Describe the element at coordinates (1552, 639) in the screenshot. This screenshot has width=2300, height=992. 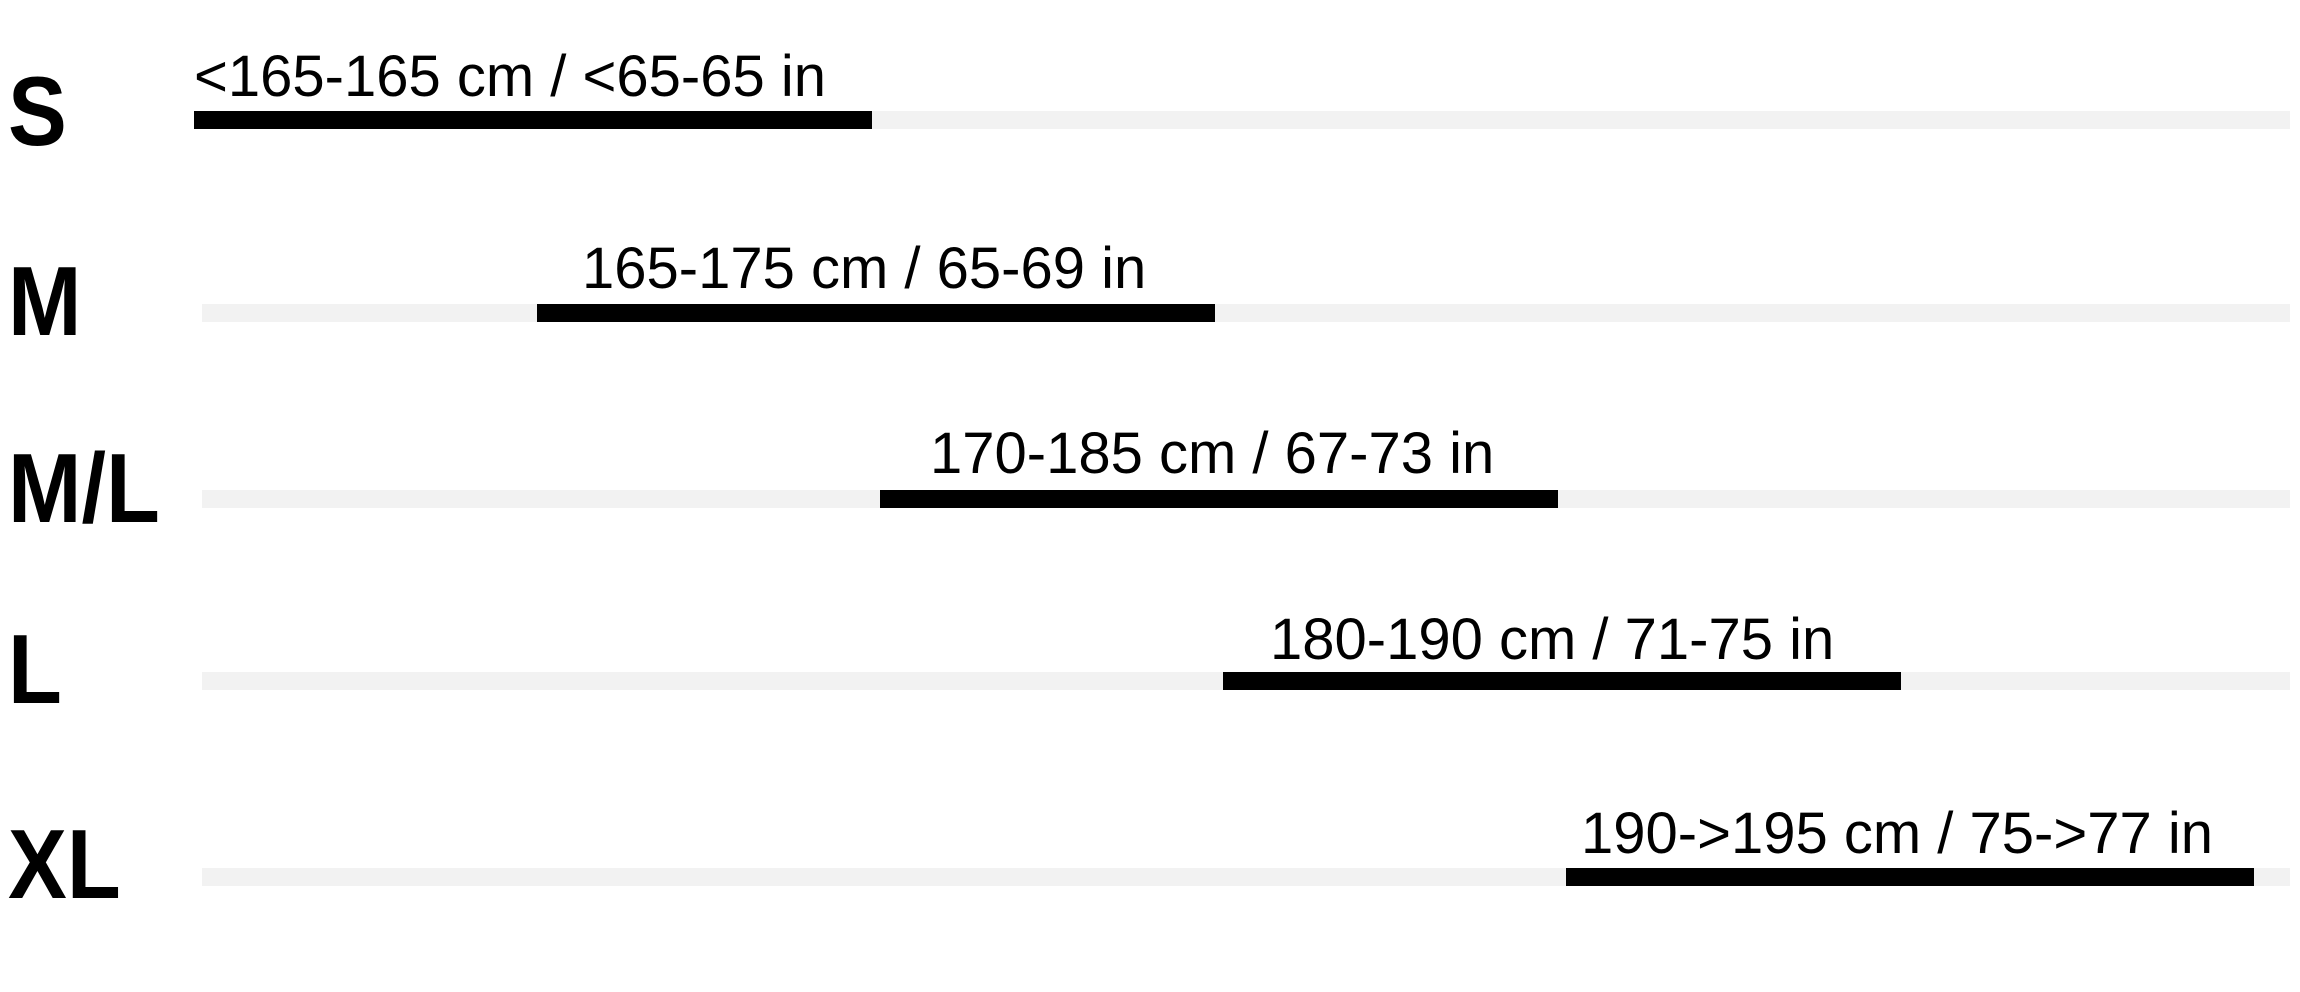
I see `range-label: 180-190 cm / 71-75 in` at that location.